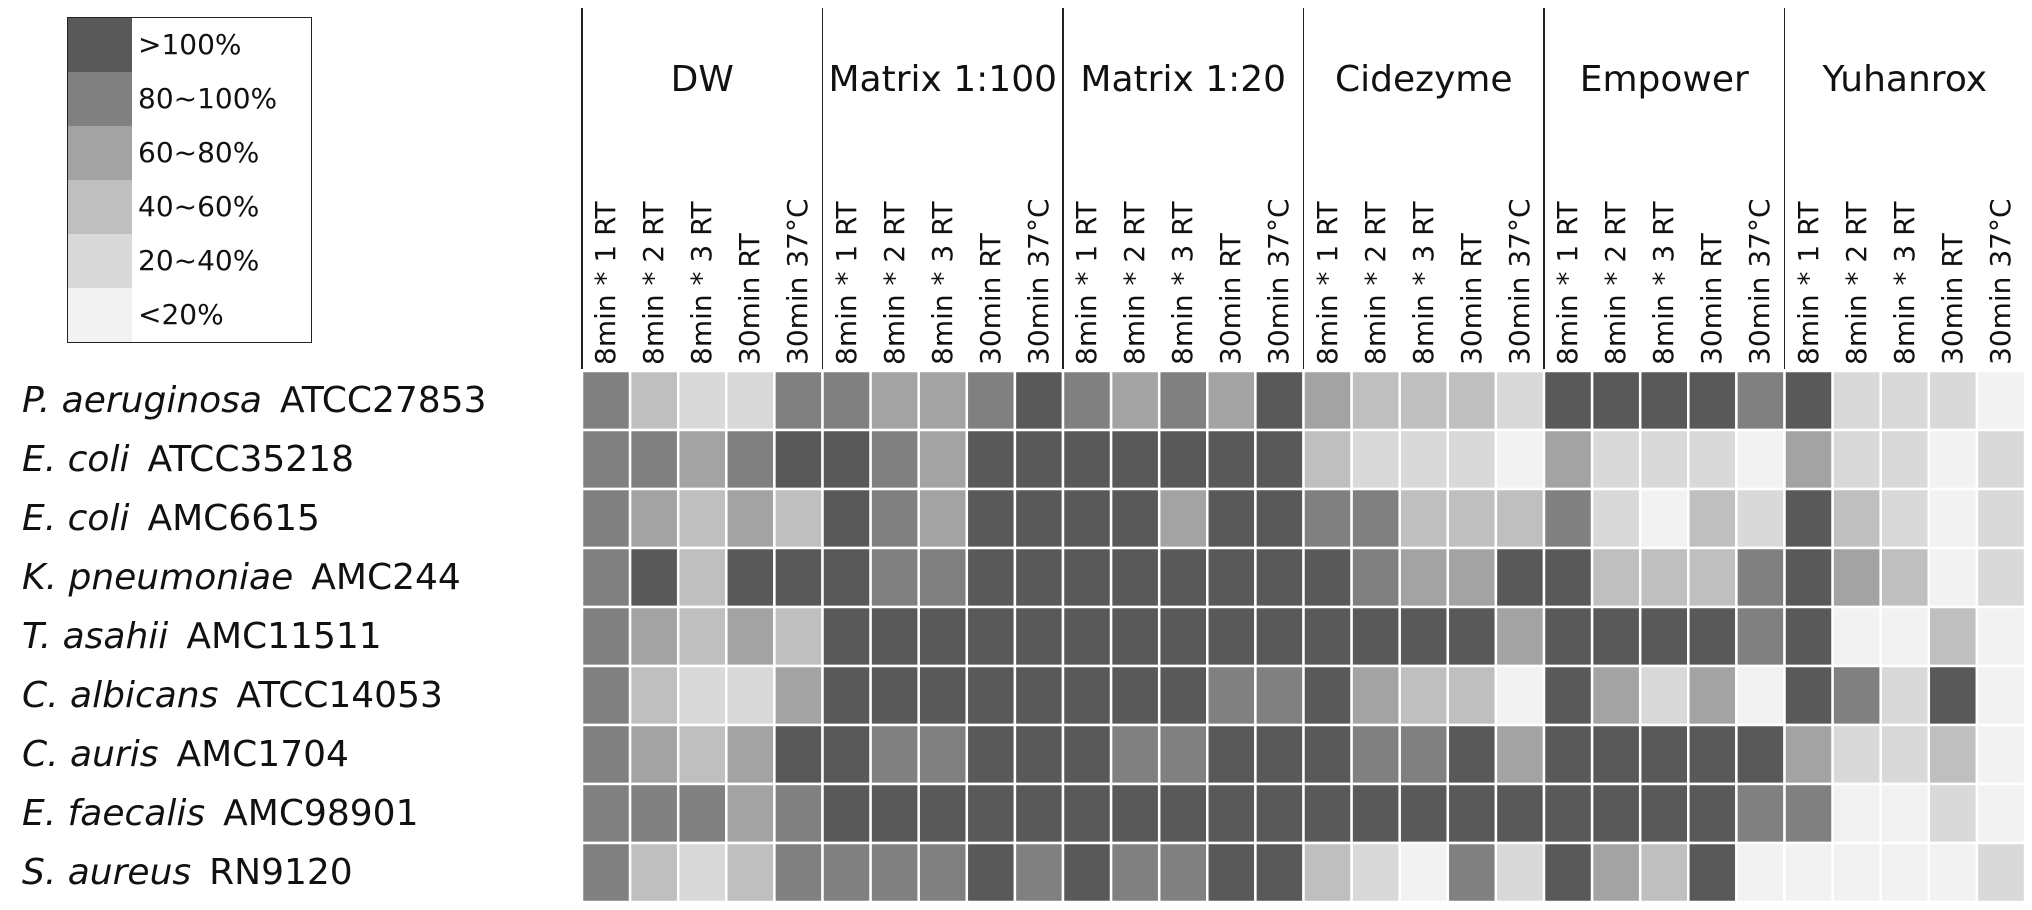  Describe the element at coordinates (281, 872) in the screenshot. I see `strain-name: RN9120` at that location.